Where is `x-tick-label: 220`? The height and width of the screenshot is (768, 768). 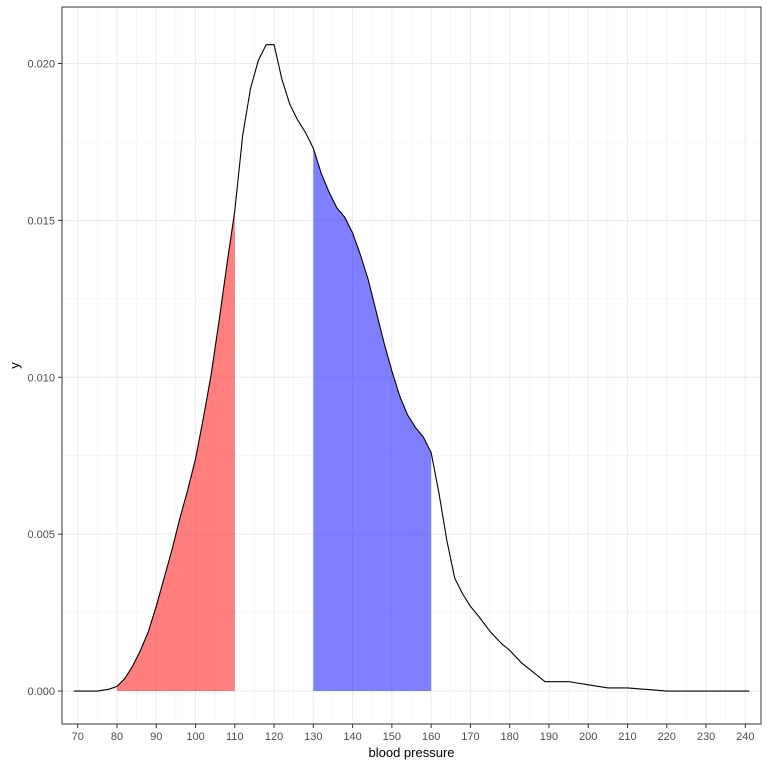
x-tick-label: 220 is located at coordinates (667, 737).